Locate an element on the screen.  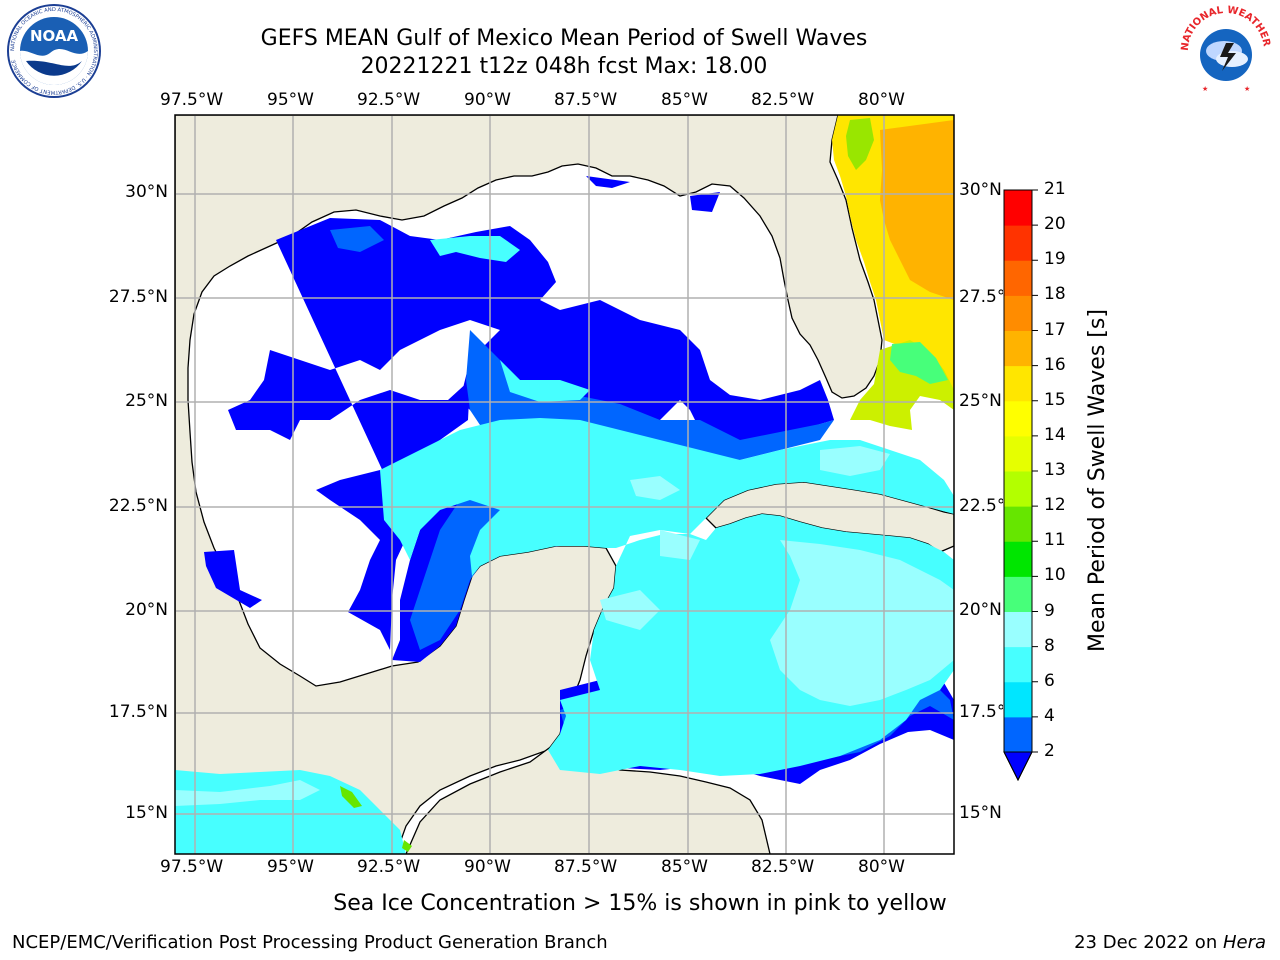
colorbar is located at coordinates (1020, 485).